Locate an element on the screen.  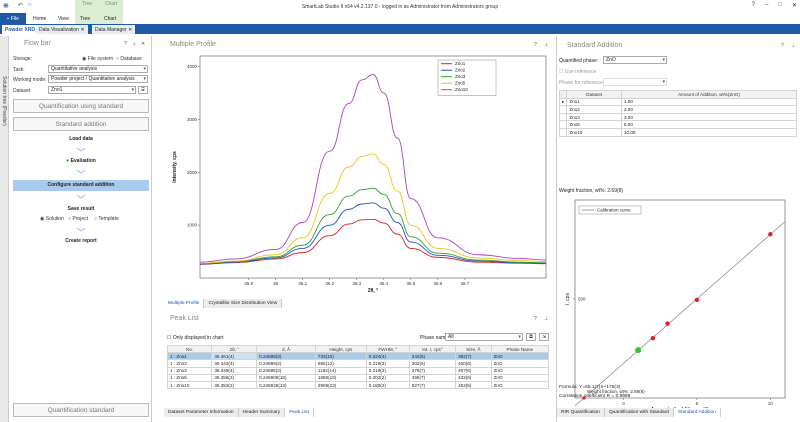
save-radio-project: ○ Project is located at coordinates (78, 219).